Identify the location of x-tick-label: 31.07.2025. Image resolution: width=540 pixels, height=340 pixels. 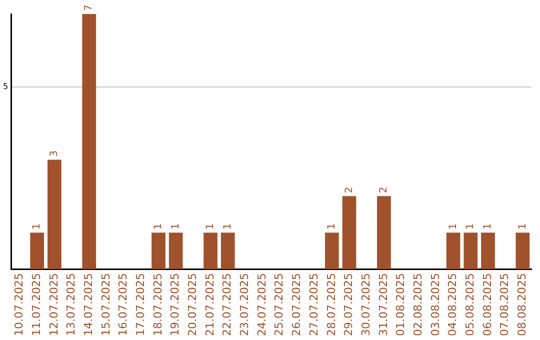
(383, 304).